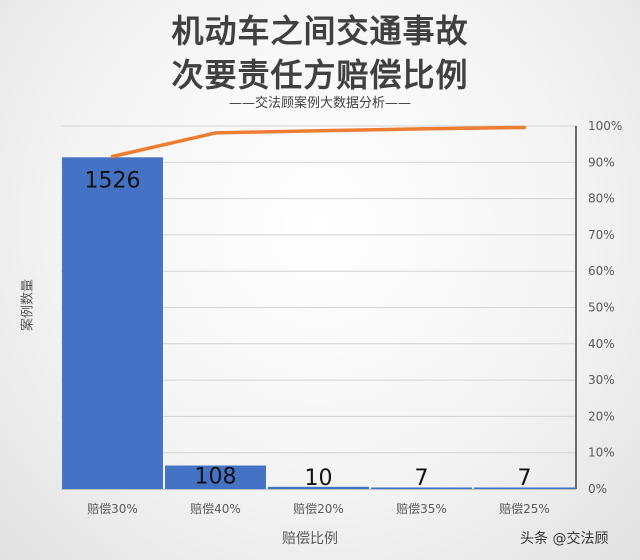  Describe the element at coordinates (524, 508) in the screenshot. I see `x-tick-label: 赔偿25%` at that location.